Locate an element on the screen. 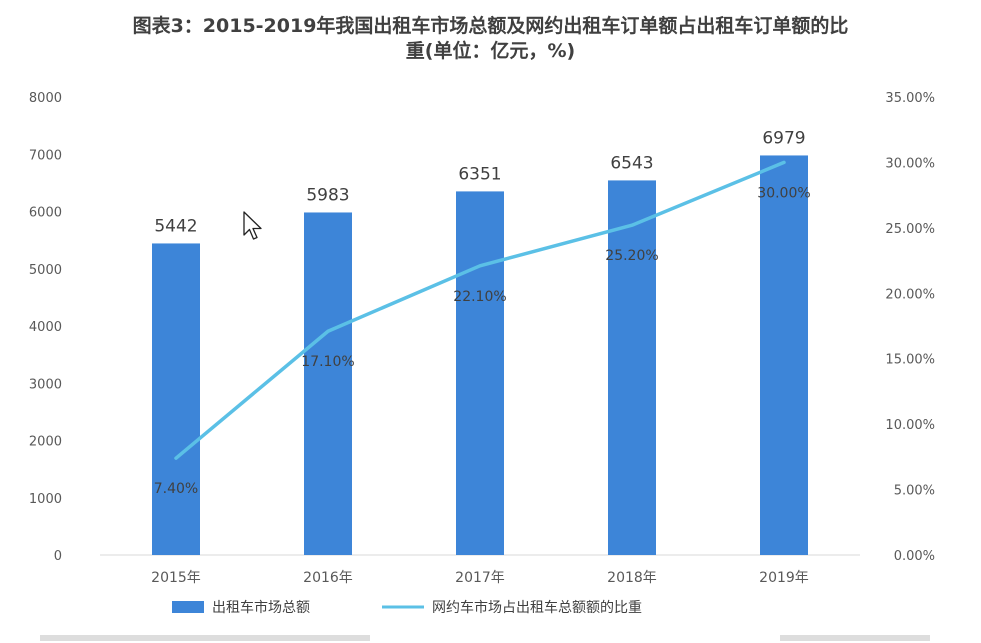 The width and height of the screenshot is (981, 643). right-axis-tick-label: 15.00% is located at coordinates (910, 360).